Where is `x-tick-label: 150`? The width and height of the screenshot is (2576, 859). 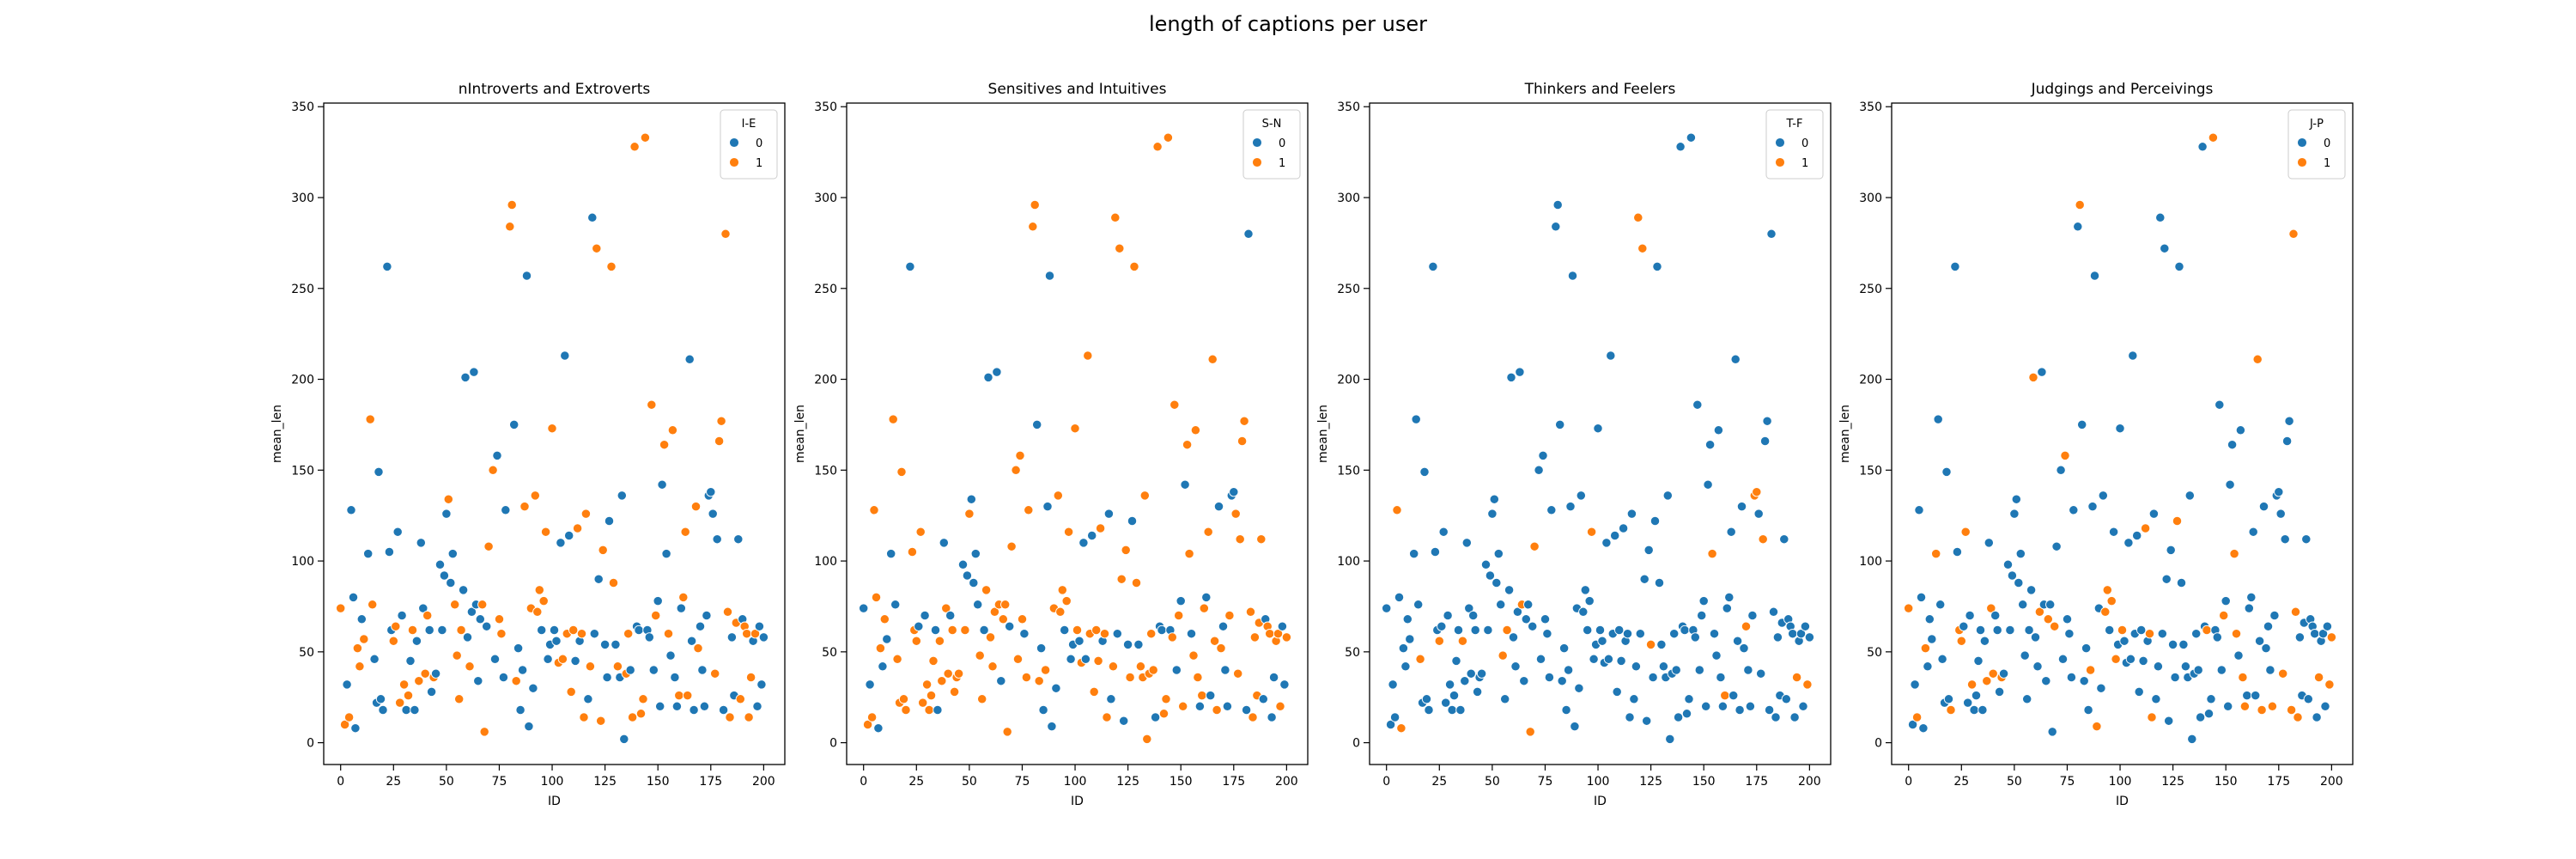
x-tick-label: 150 is located at coordinates (658, 782).